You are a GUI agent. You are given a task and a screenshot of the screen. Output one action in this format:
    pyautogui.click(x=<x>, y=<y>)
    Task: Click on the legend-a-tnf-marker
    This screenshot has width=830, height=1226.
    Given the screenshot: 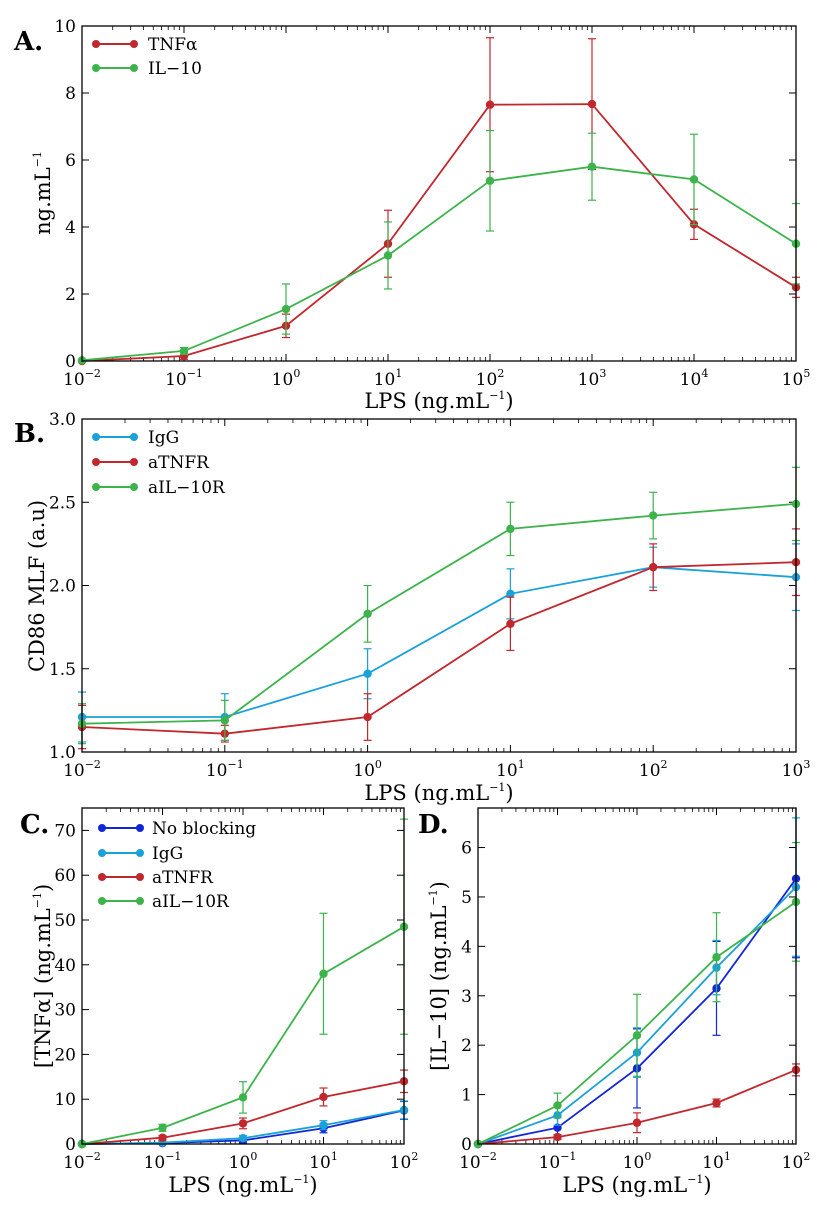 What is the action you would take?
    pyautogui.click(x=96, y=44)
    